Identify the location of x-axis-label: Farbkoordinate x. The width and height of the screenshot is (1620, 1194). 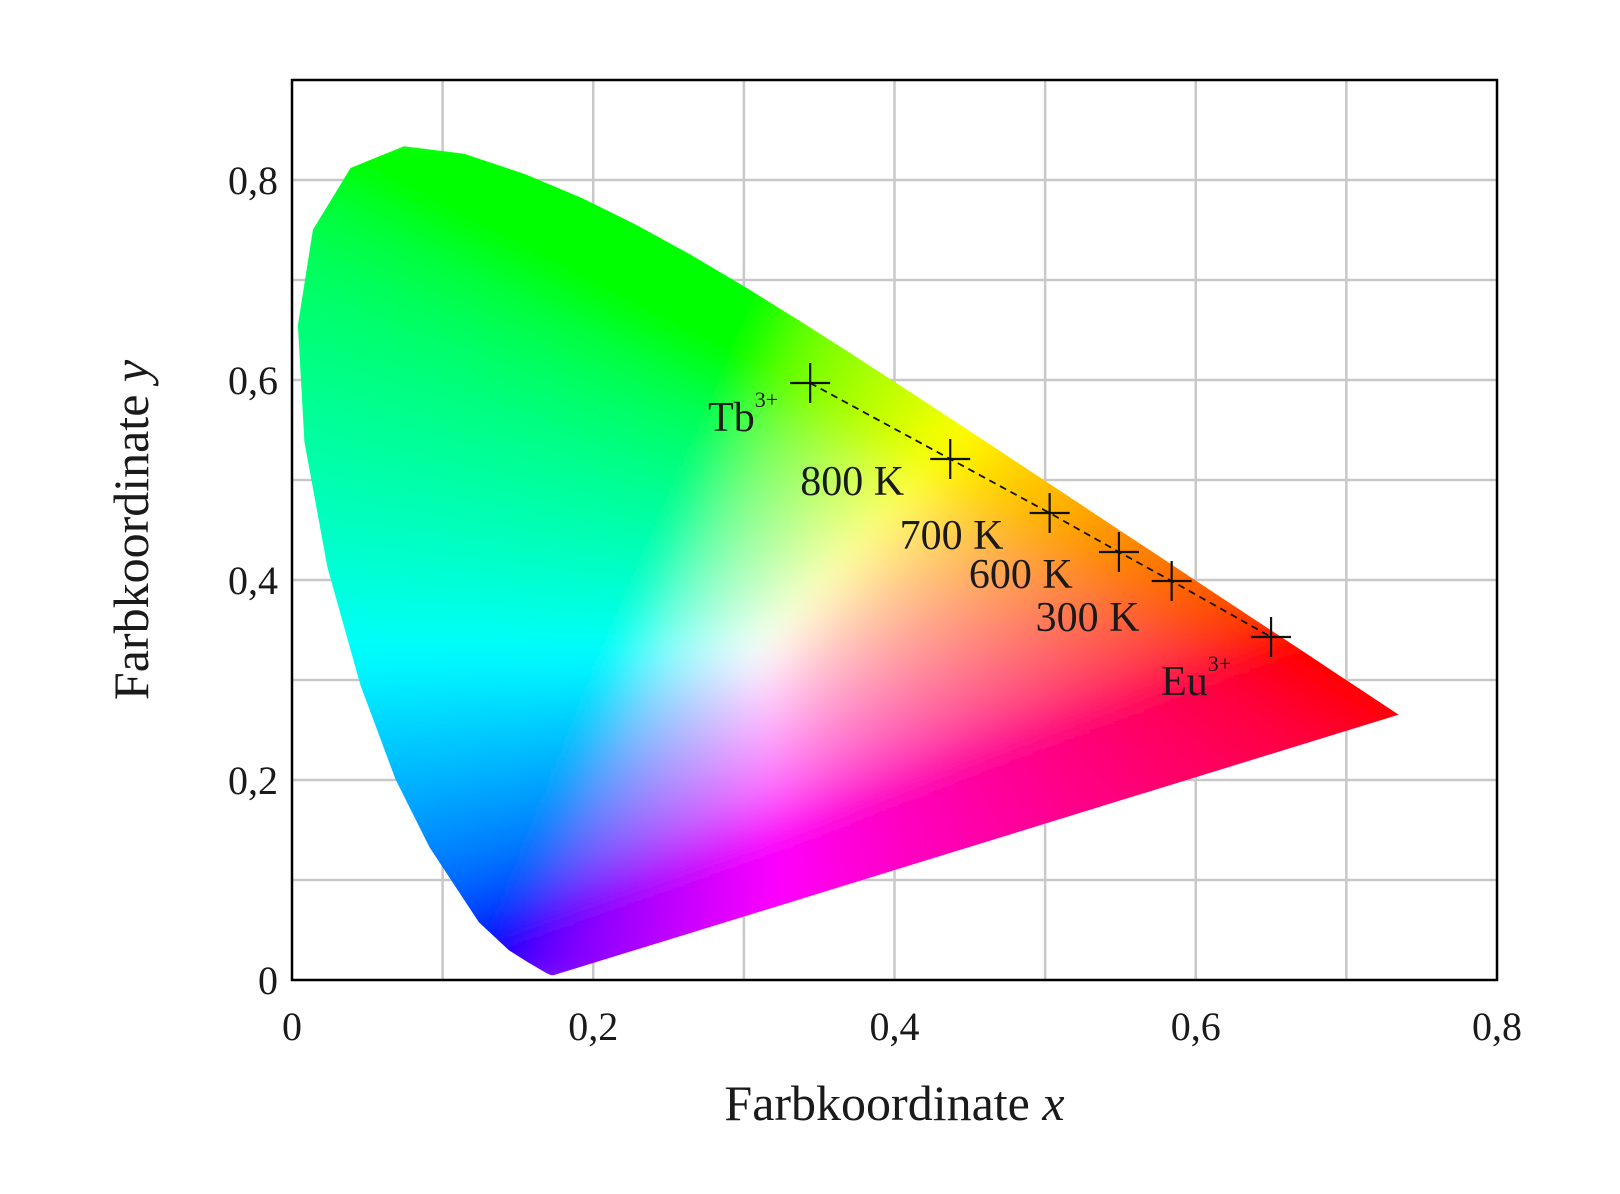
(894, 1103).